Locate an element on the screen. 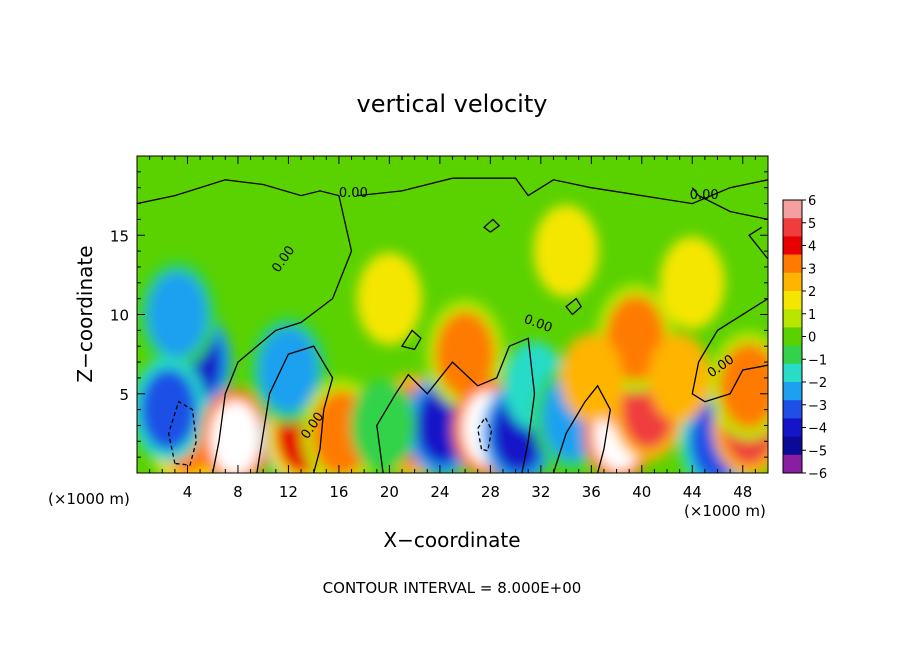  colorbar-tick-label: −2 is located at coordinates (817, 383).